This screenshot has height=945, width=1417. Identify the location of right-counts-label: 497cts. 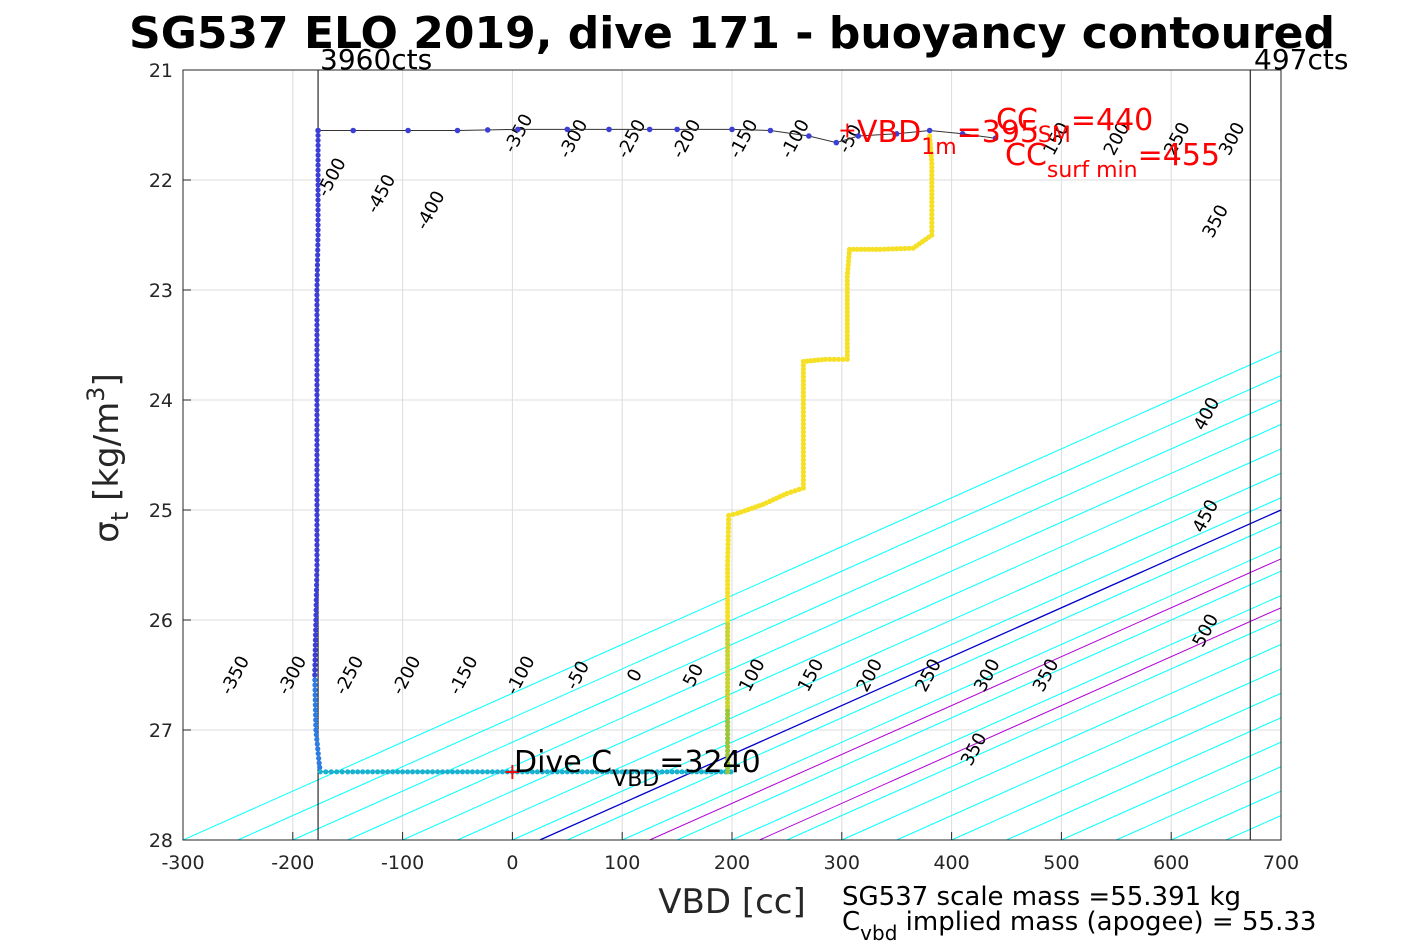
(1301, 59).